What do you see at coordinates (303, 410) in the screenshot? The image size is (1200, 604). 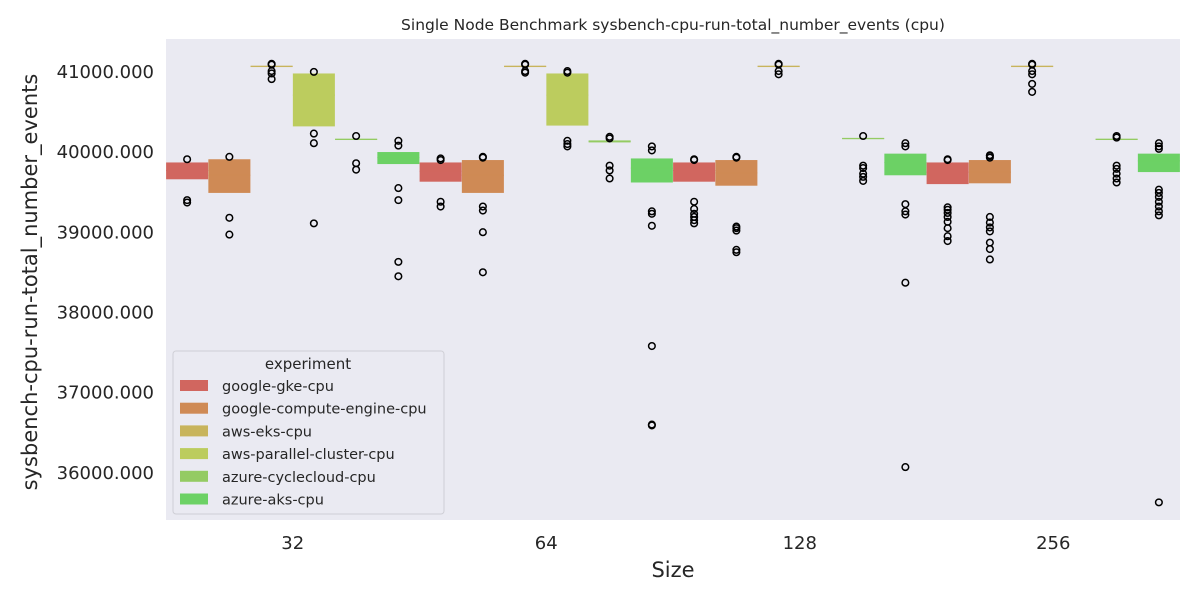 I see `legend-item-google-compute-engine-cpu: google-compute-engine-cpu` at bounding box center [303, 410].